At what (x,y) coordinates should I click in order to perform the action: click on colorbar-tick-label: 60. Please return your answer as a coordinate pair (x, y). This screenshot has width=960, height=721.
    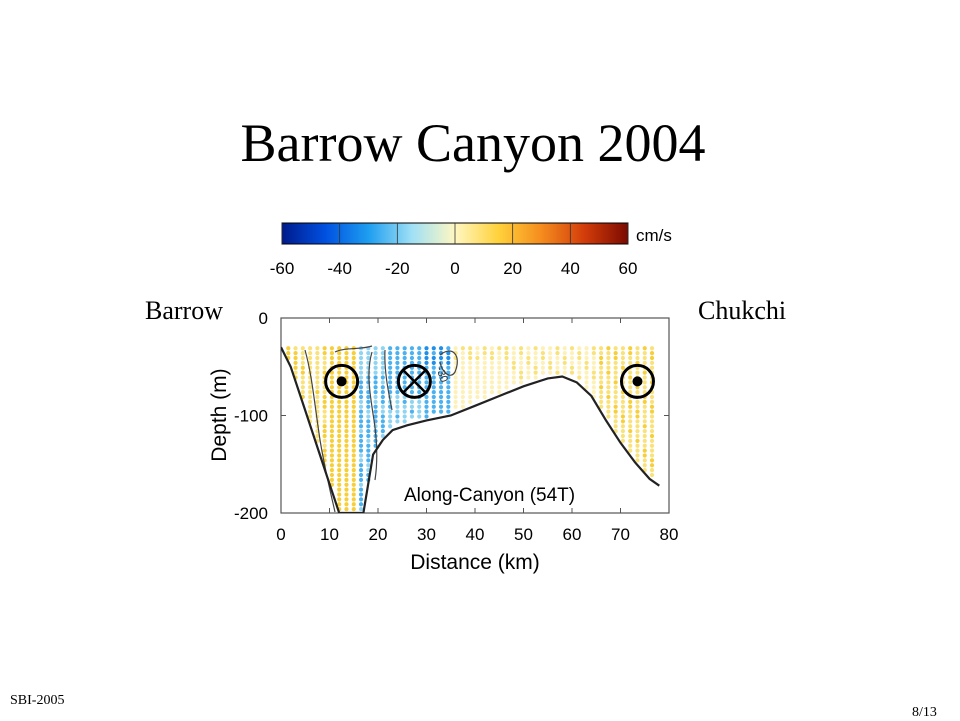
    Looking at the image, I should click on (628, 268).